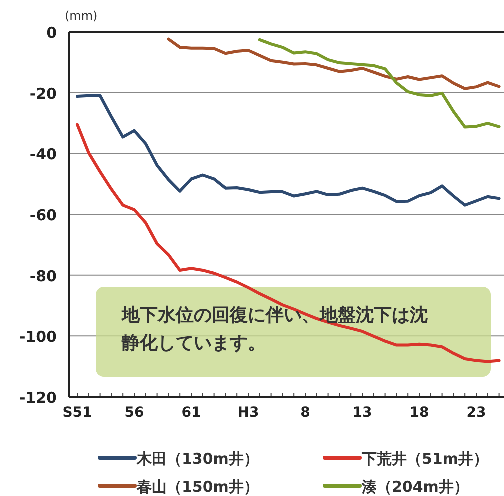  I want to click on y-tick-label: 0, so click(51, 33).